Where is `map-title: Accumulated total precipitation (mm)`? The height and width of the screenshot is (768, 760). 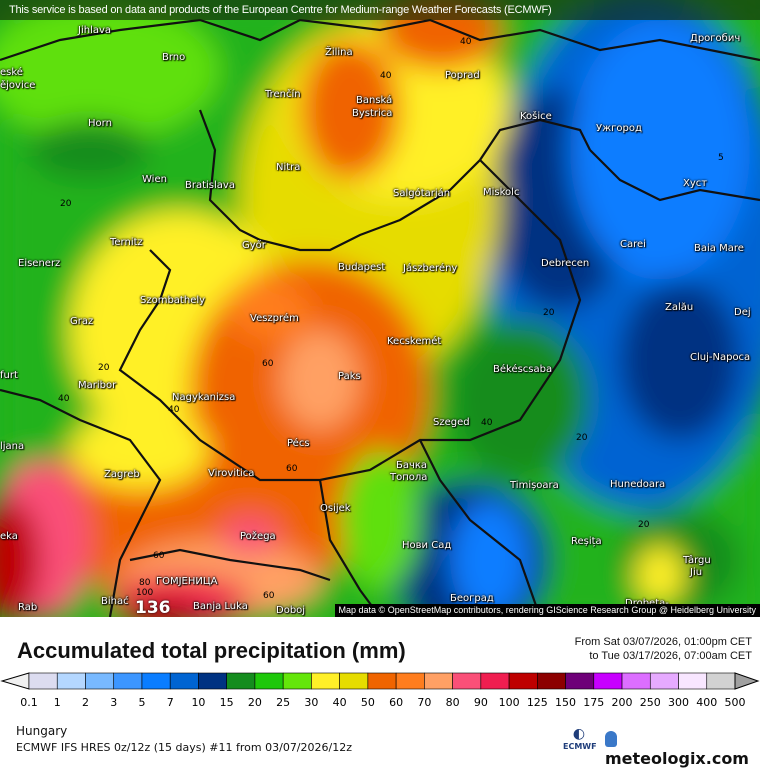
map-title: Accumulated total precipitation (mm) is located at coordinates (211, 650).